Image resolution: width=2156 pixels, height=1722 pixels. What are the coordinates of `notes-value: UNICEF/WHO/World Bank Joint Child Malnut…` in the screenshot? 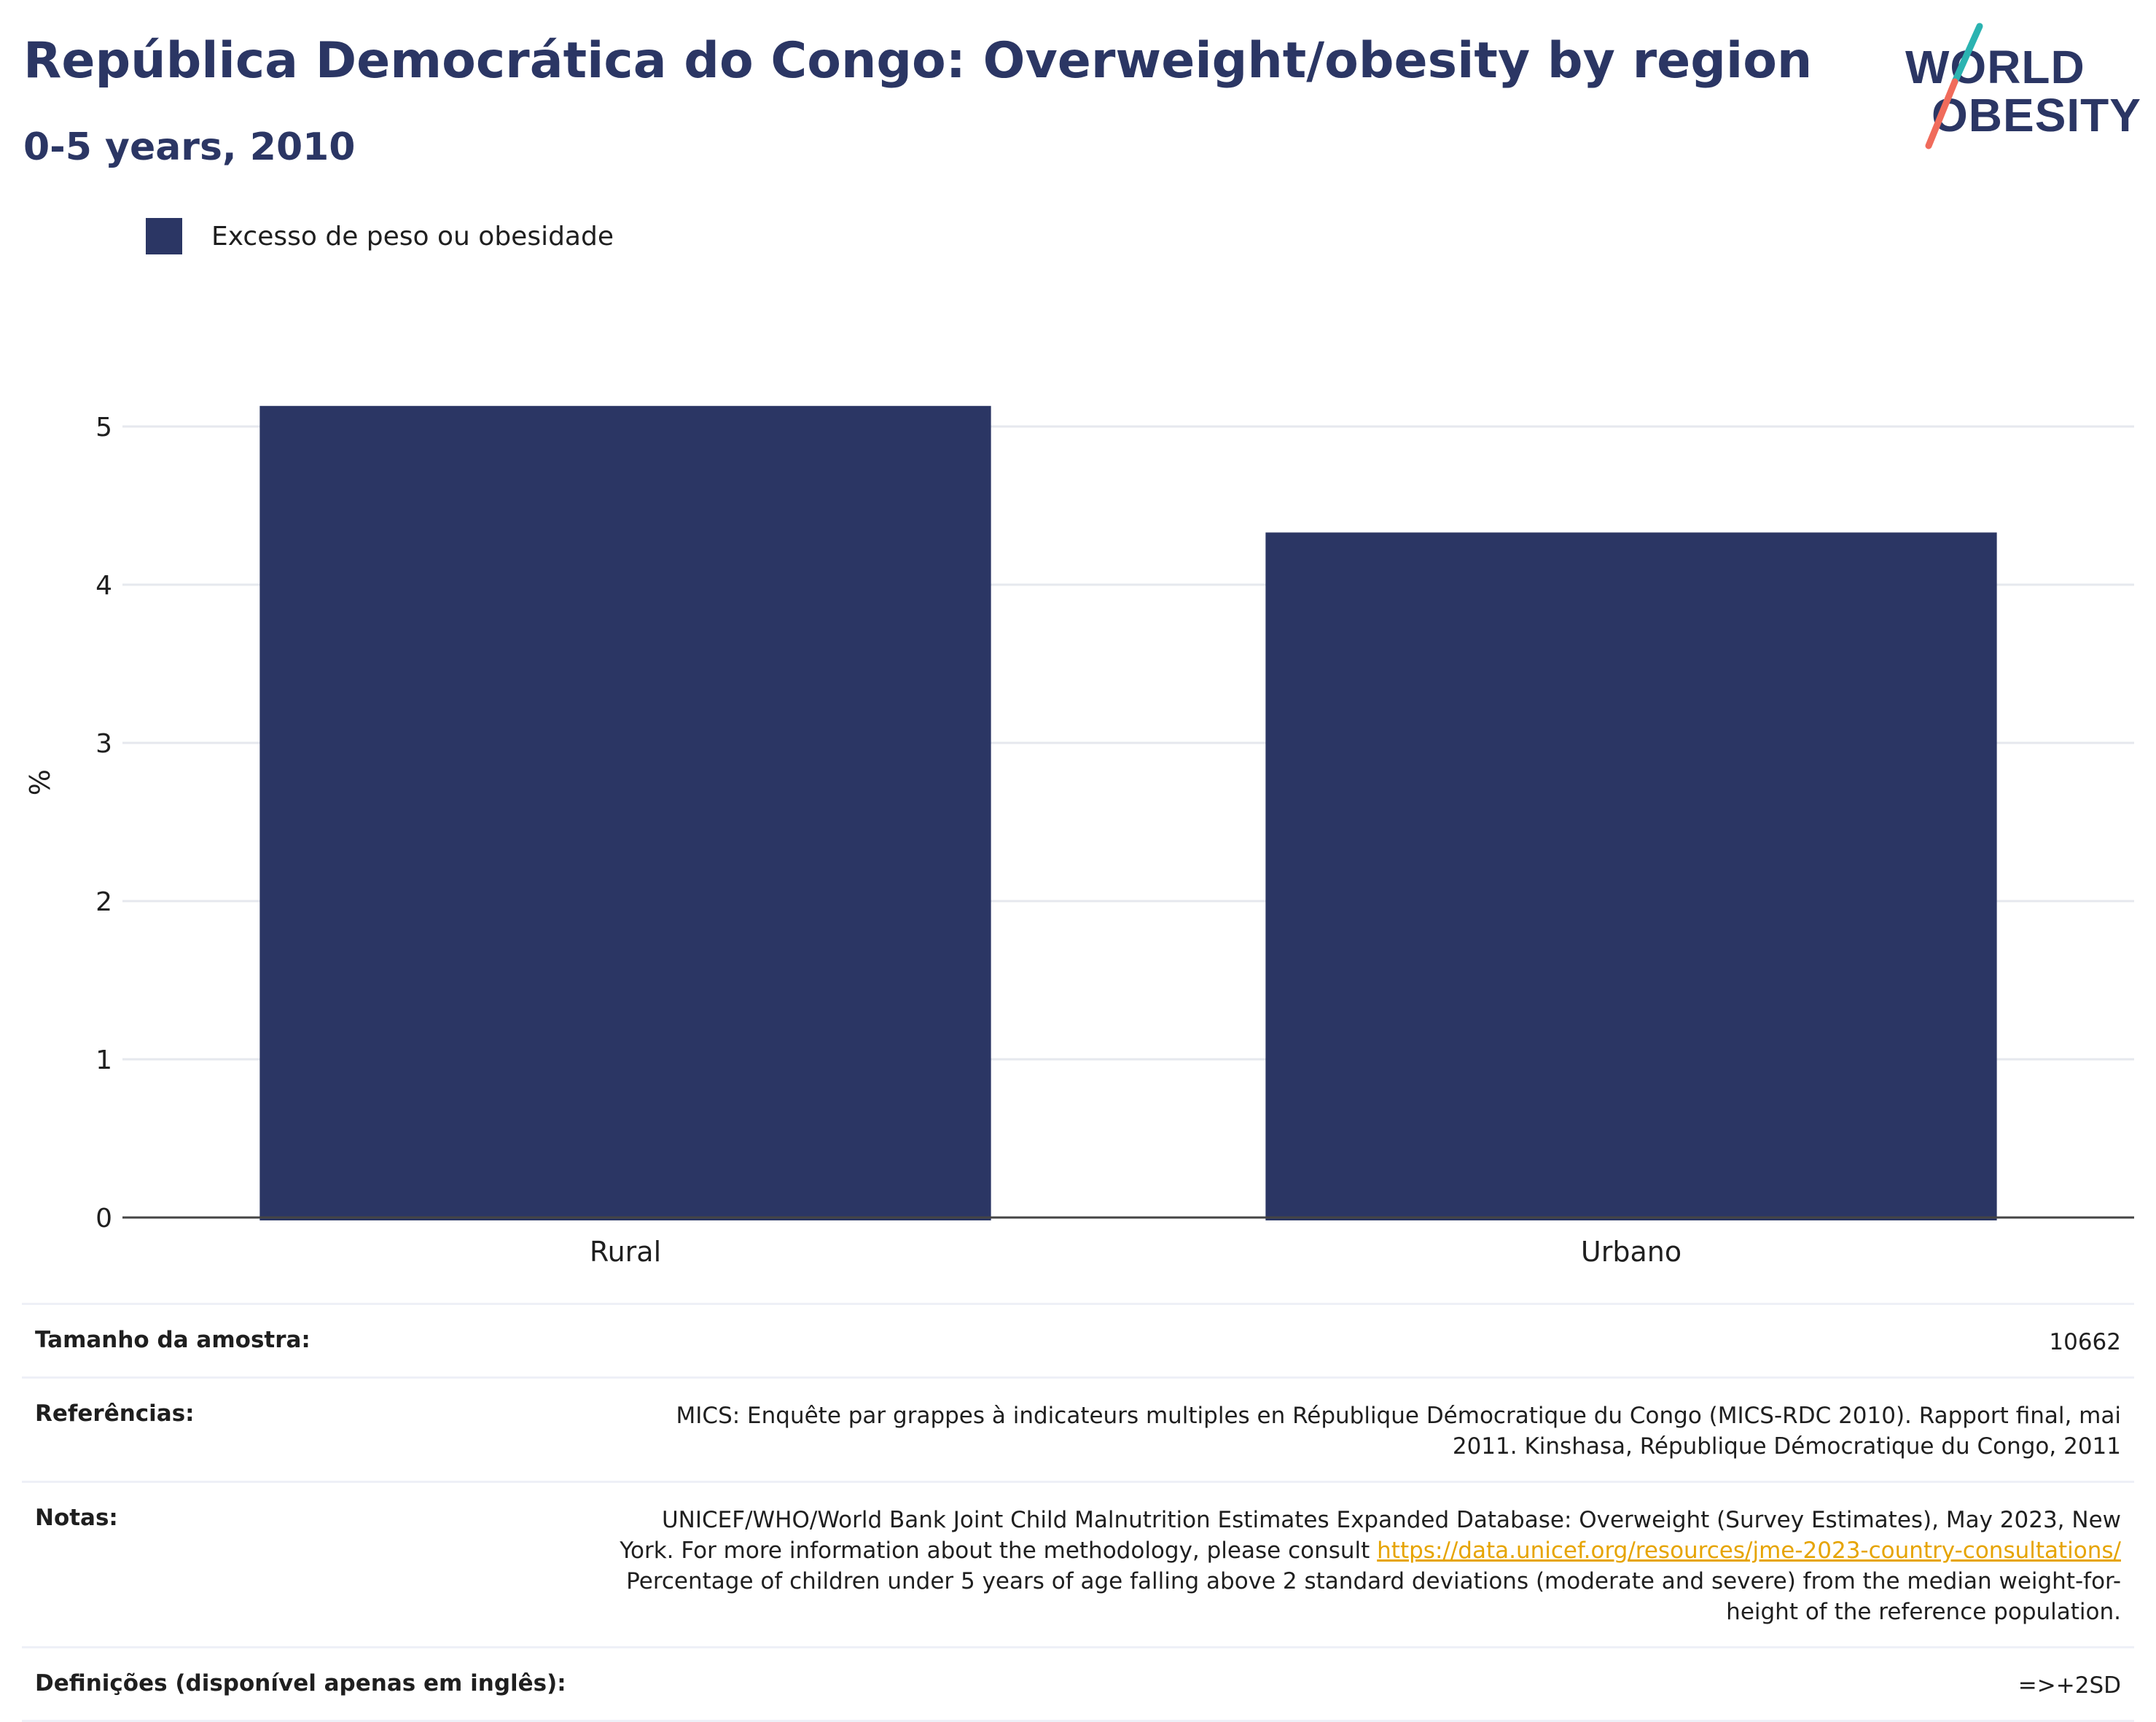 It's located at (1363, 1566).